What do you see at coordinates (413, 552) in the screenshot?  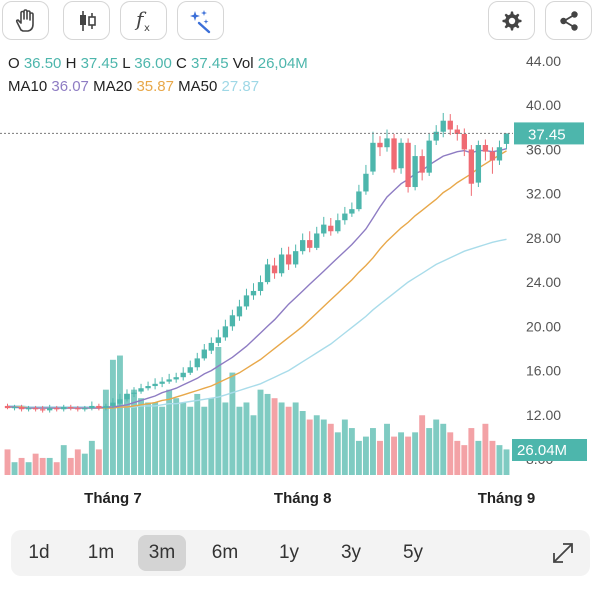 I see `range-5y-button: 5y` at bounding box center [413, 552].